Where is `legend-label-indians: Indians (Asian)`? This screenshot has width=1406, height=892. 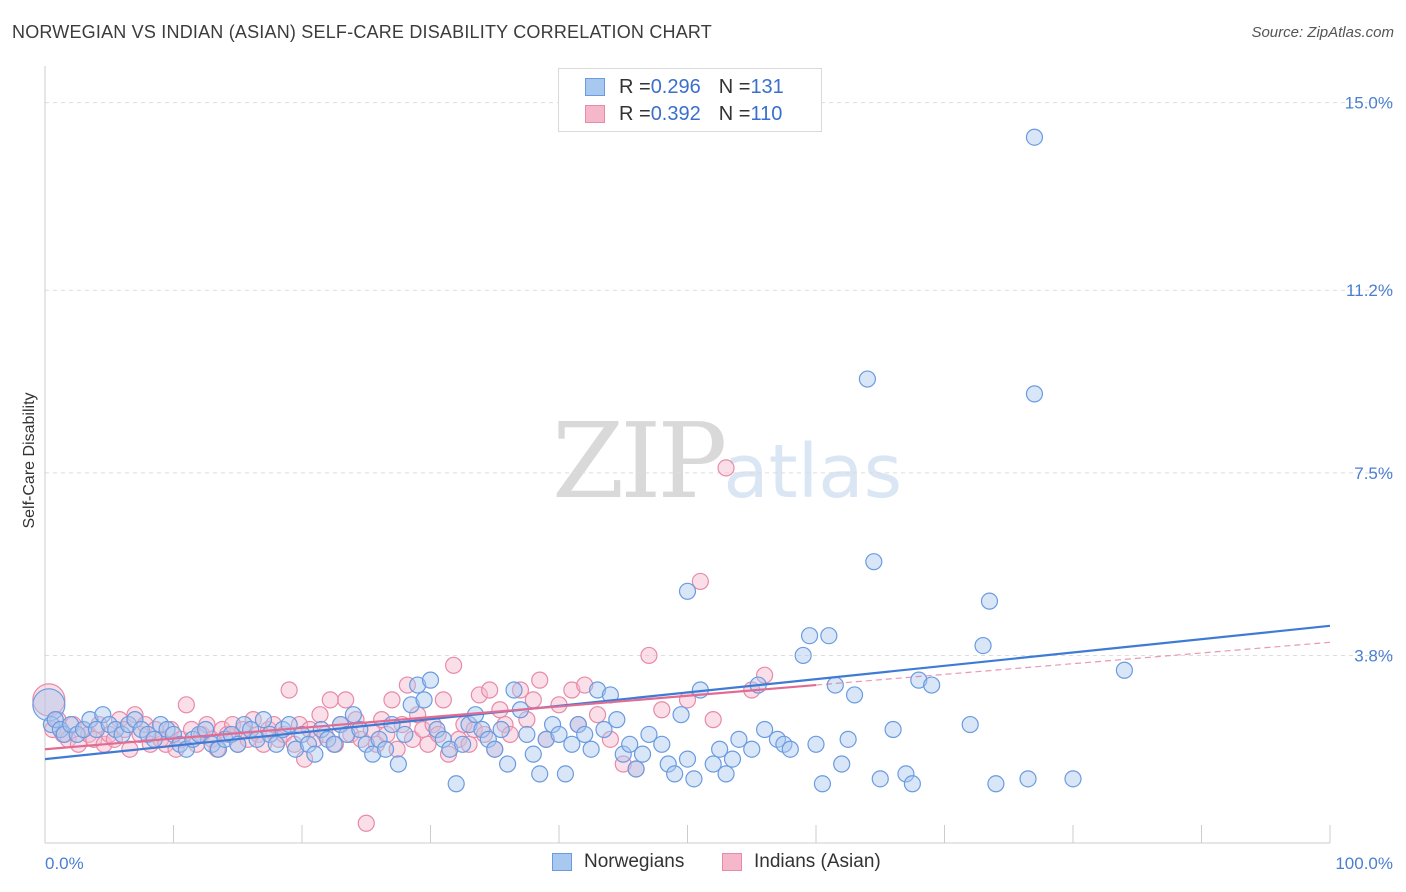 legend-label-indians: Indians (Asian) is located at coordinates (817, 861).